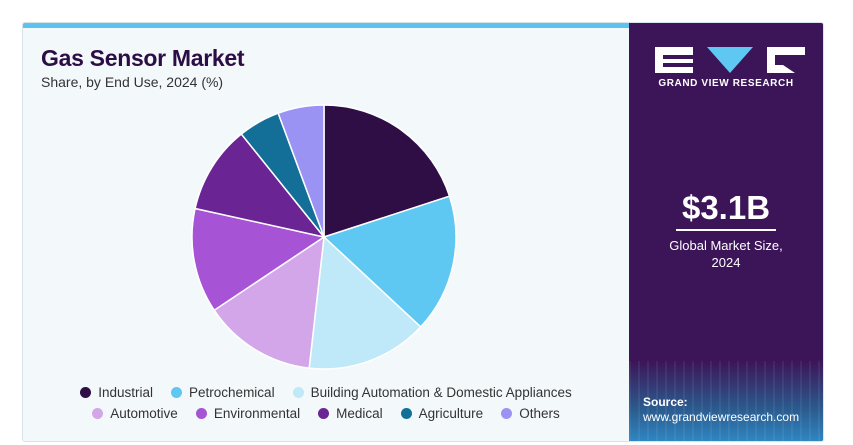 The width and height of the screenshot is (853, 445). Describe the element at coordinates (387, 171) in the screenshot. I see `pie-slice-industrial` at that location.